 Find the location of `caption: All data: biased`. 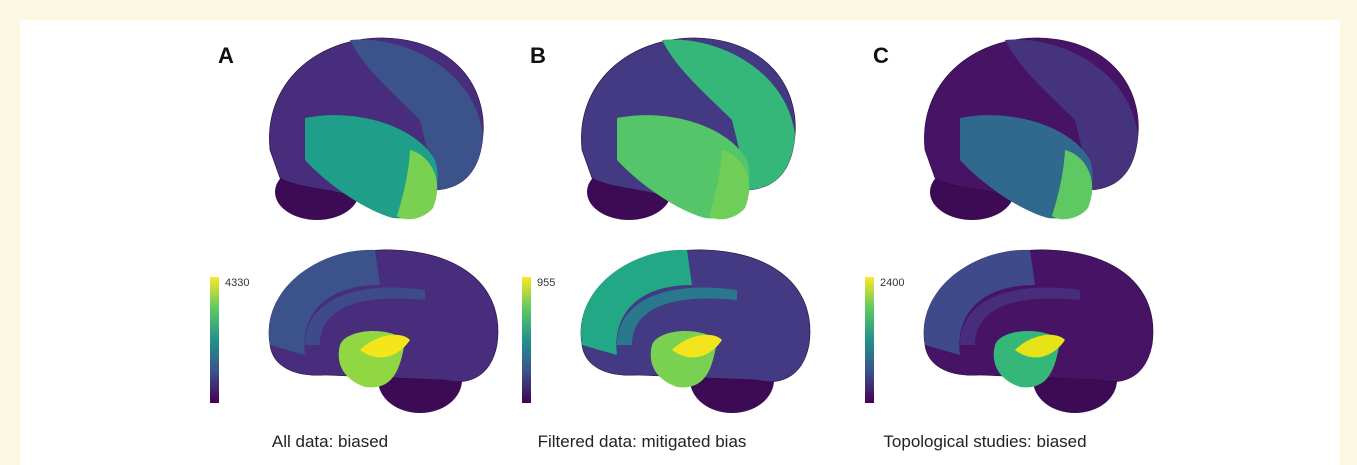

caption: All data: biased is located at coordinates (330, 441).